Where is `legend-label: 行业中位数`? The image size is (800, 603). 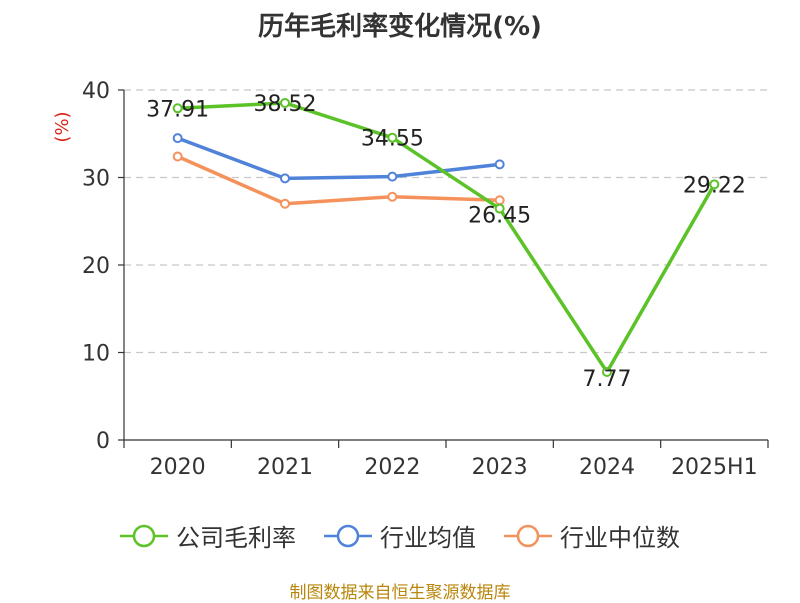
legend-label: 行业中位数 is located at coordinates (620, 538).